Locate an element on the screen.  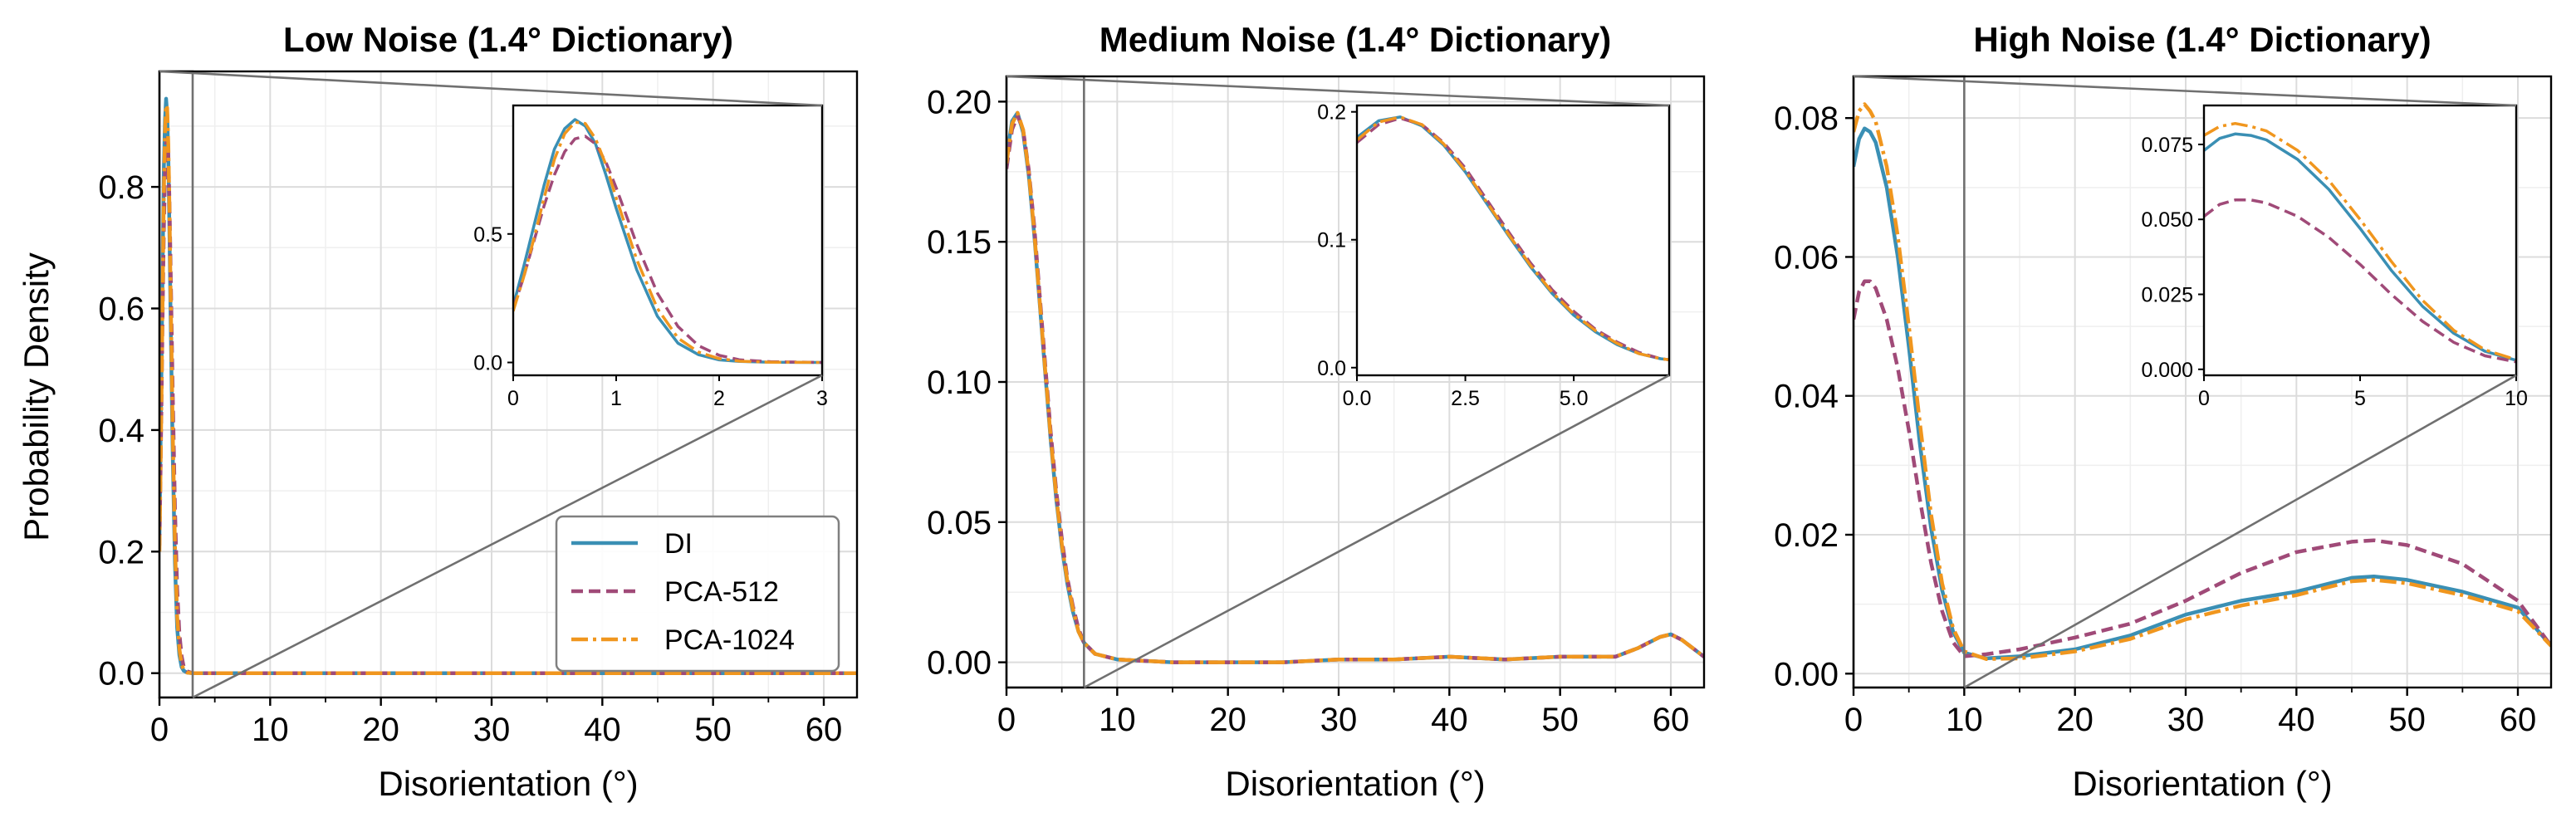
legend: DI PCA-512 PCA-1024 is located at coordinates (698, 594).